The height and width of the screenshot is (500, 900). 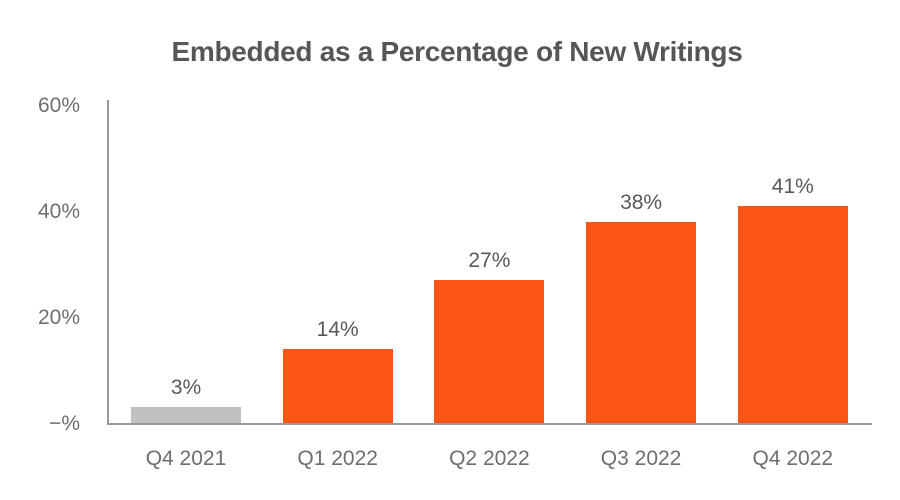 I want to click on bar-value-label: 14%, so click(x=337, y=329).